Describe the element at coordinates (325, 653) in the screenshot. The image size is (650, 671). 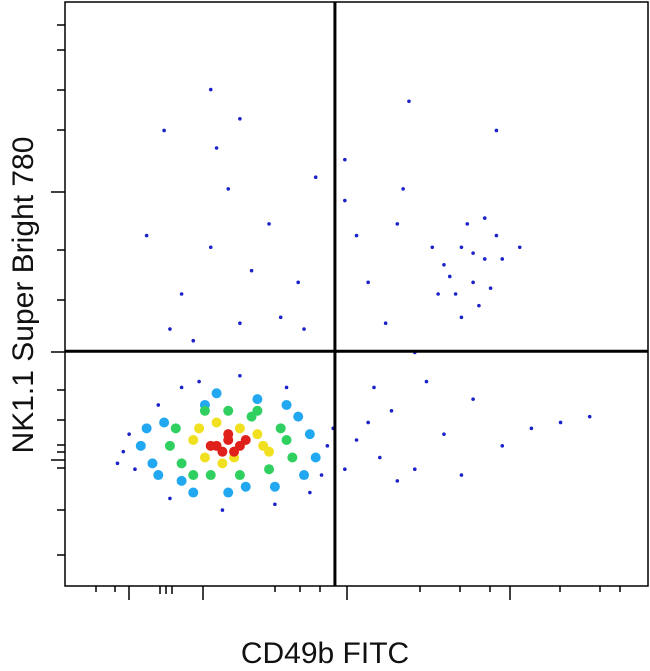
I see `x-axis-label: CD49b FITC` at that location.